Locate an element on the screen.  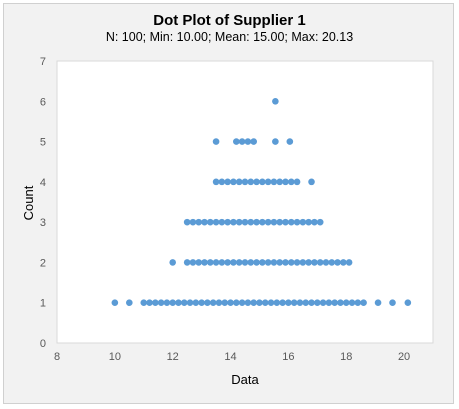
y-tick-label: 1 is located at coordinates (43, 304).